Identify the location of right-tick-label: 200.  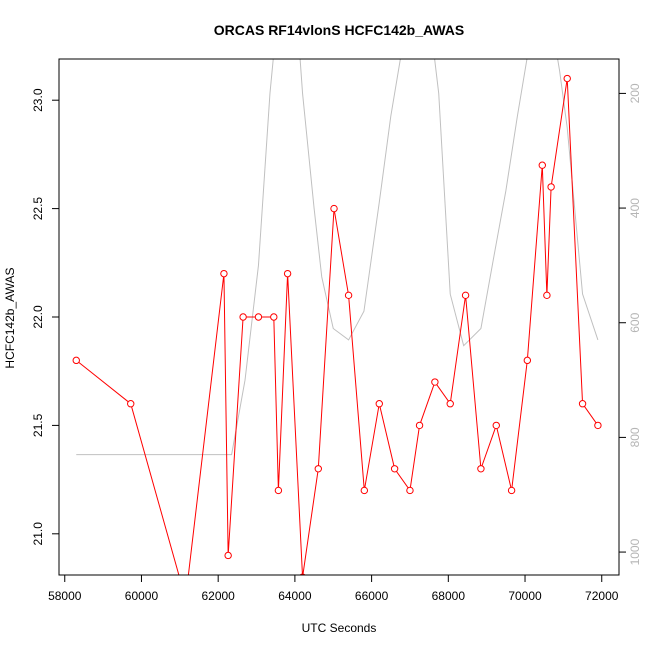
(635, 93).